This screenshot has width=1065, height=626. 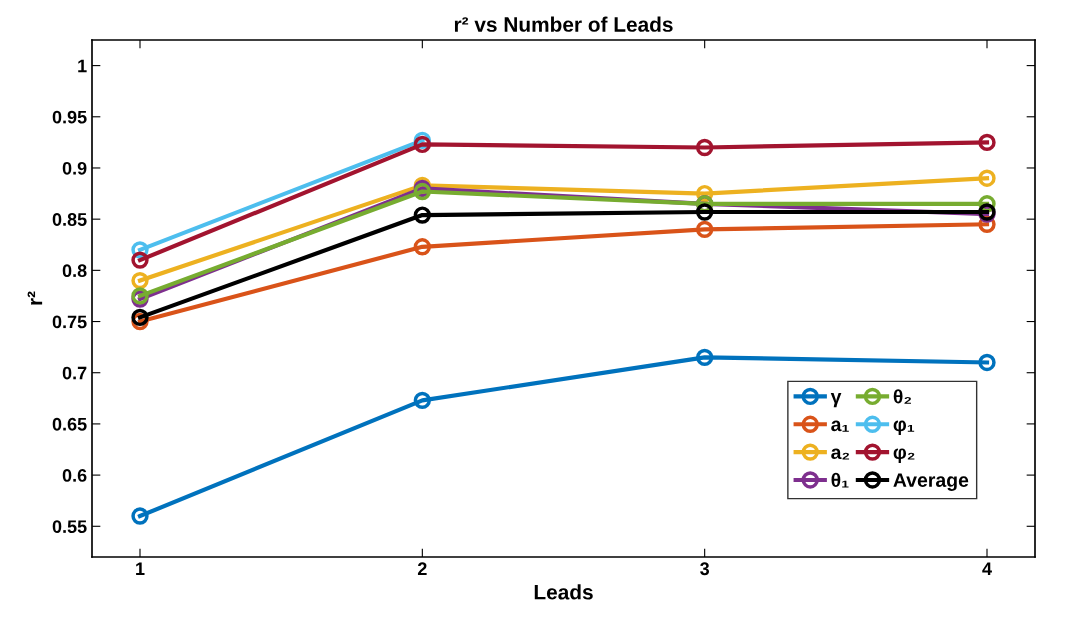 I want to click on y-tick-label: 0.75, so click(x=69, y=322).